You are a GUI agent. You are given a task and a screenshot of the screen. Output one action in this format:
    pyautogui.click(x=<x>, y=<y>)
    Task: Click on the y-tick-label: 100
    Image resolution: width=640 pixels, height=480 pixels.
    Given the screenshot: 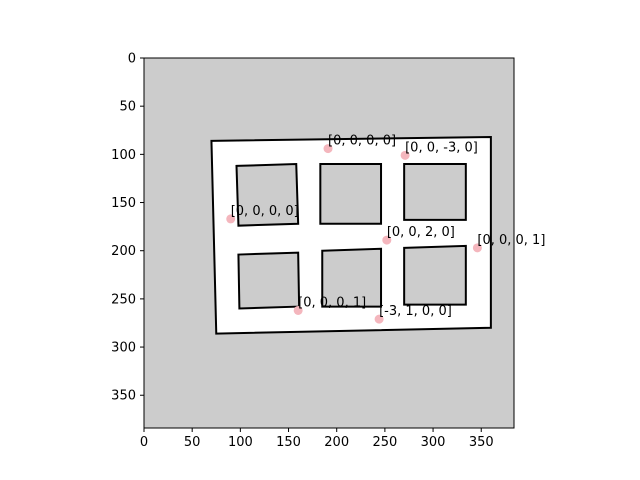 What is the action you would take?
    pyautogui.click(x=123, y=155)
    